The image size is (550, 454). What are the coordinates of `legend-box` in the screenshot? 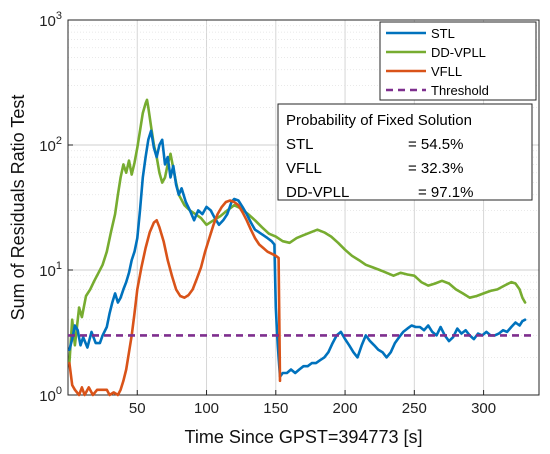 It's located at (458, 61).